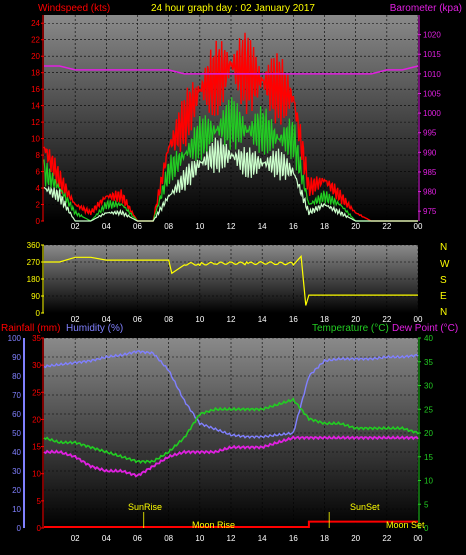  What do you see at coordinates (425, 328) in the screenshot?
I see `dewpoint-label: Dew Point (°C)` at bounding box center [425, 328].